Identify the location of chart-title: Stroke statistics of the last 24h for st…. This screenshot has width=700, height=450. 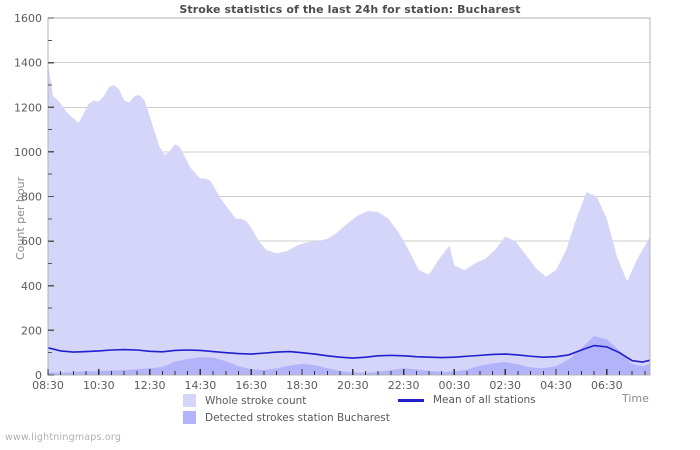
(350, 9).